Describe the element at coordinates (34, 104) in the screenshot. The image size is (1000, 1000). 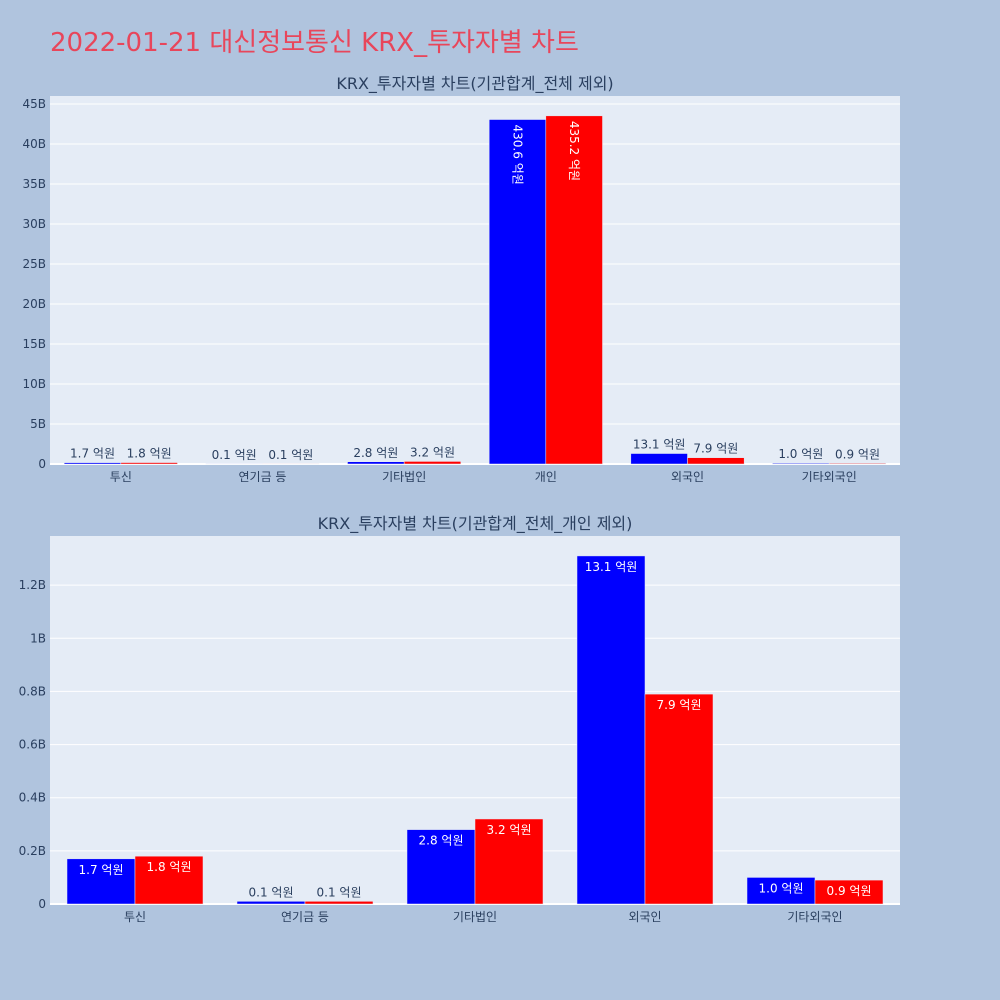
I see `y-tick-label: 45B` at that location.